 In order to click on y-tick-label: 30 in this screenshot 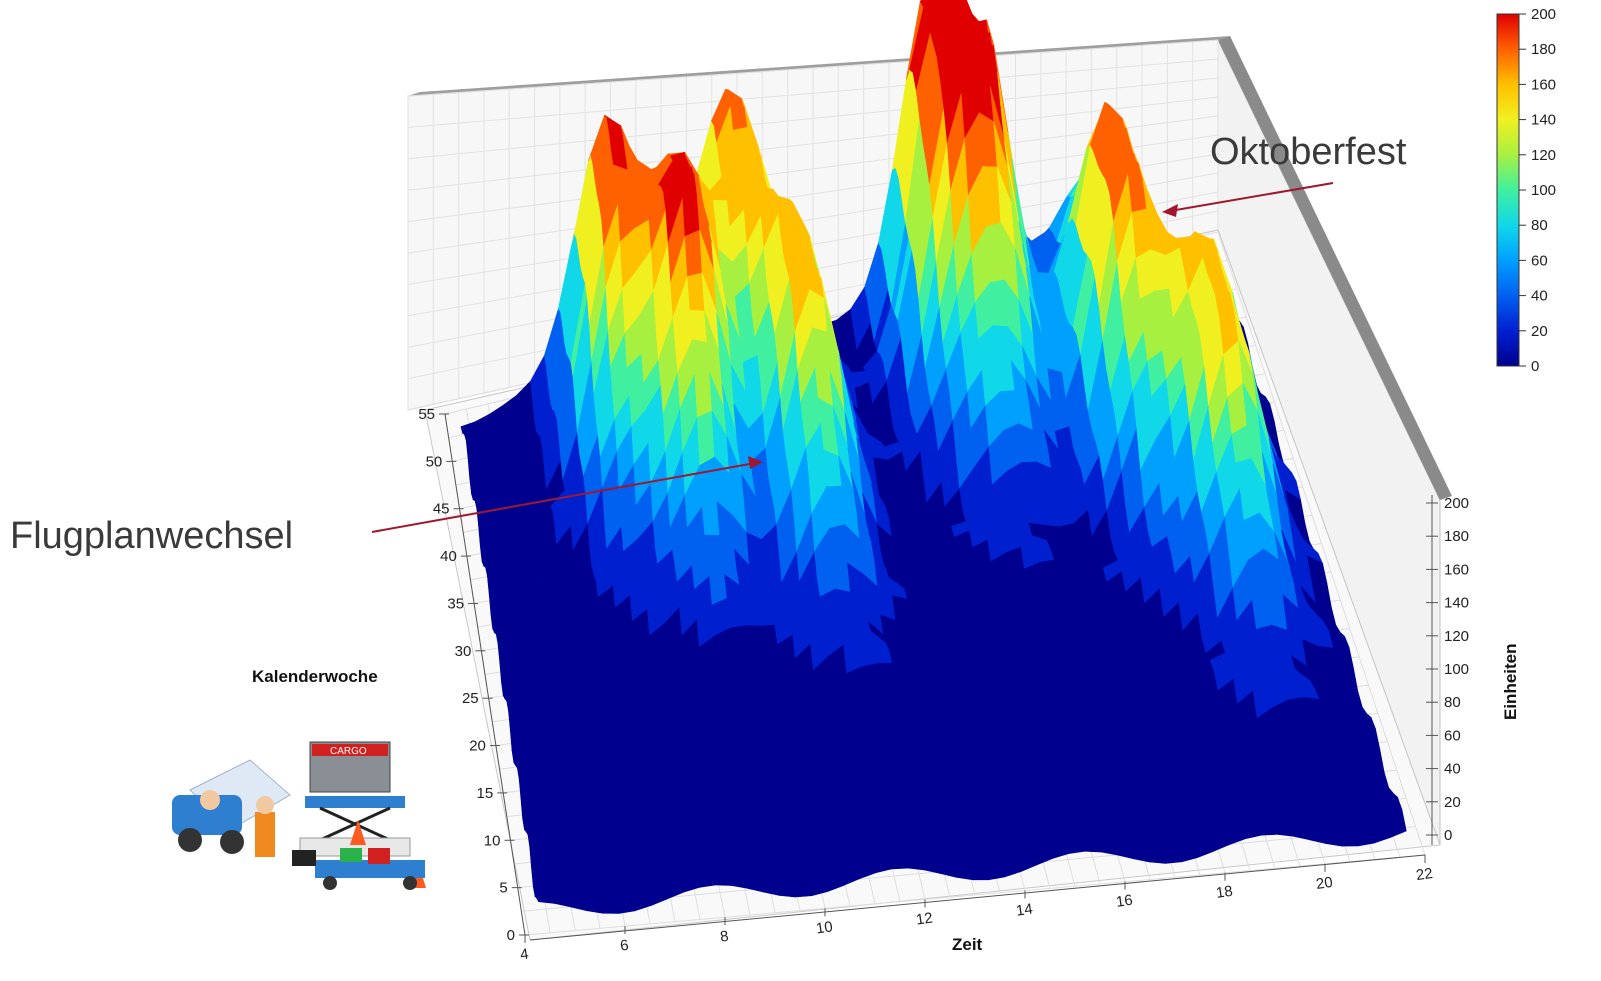, I will do `click(463, 651)`.